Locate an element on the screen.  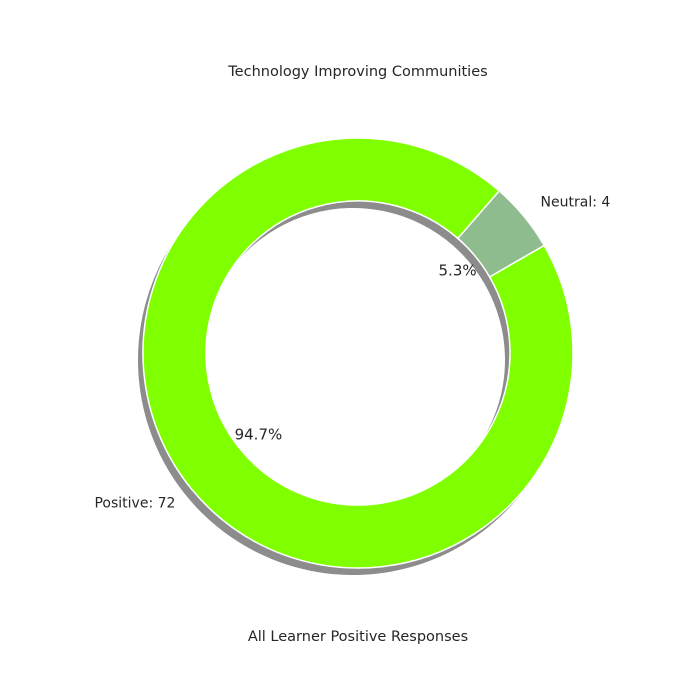
slice-label-positive: Positive: 72 is located at coordinates (134, 503).